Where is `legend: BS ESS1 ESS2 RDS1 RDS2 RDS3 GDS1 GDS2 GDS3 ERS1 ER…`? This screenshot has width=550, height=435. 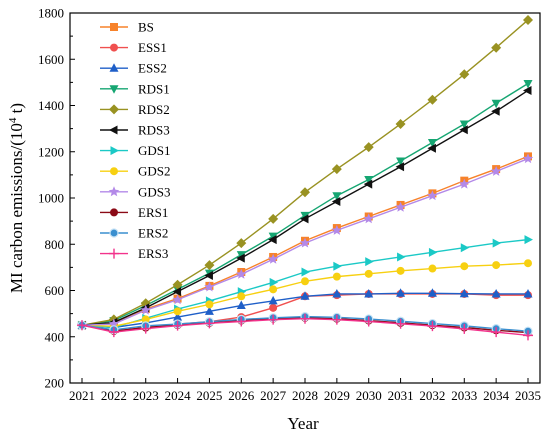 legend: BS ESS1 ESS2 RDS1 RDS2 RDS3 GDS1 GDS2 GDS3 ERS1 ER… is located at coordinates (135, 140).